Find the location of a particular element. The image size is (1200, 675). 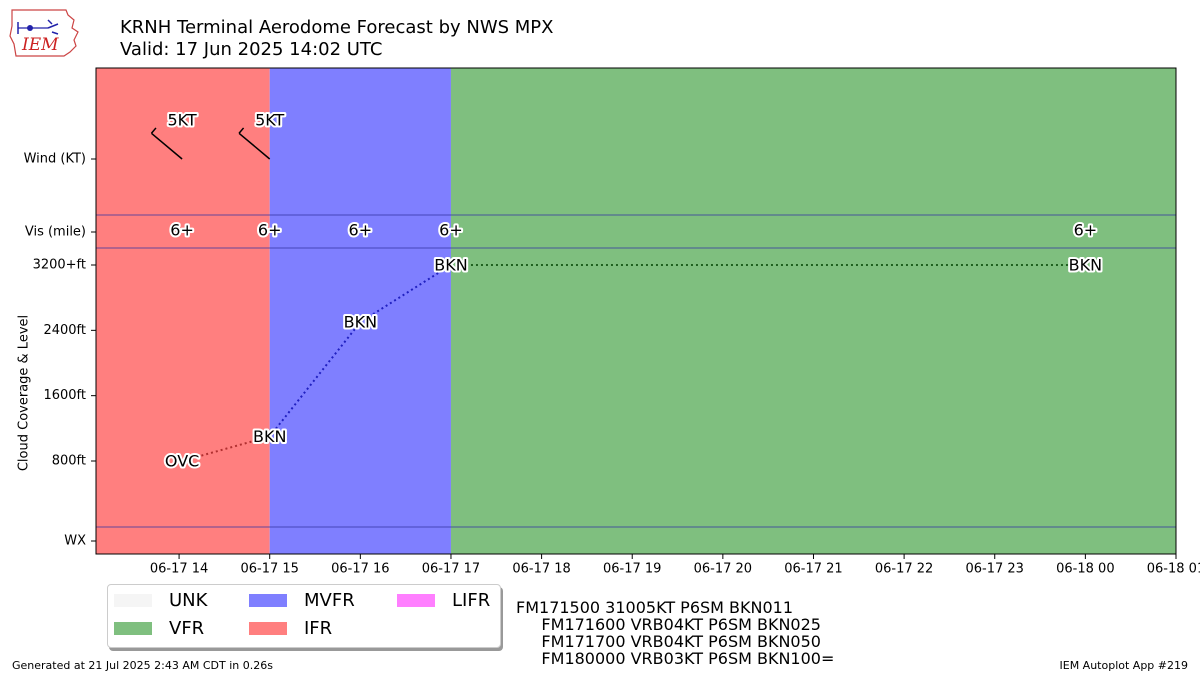

y-tick-label: 2400ft is located at coordinates (64, 330).